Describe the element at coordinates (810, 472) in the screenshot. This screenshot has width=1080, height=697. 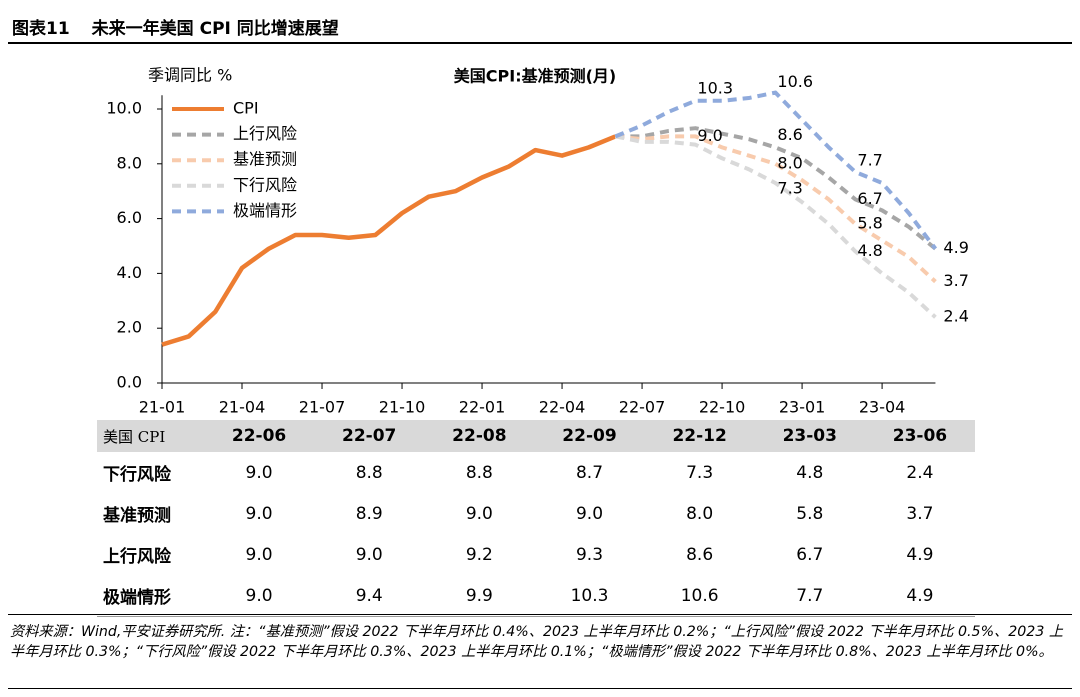
I see `table-cell: 4.8` at that location.